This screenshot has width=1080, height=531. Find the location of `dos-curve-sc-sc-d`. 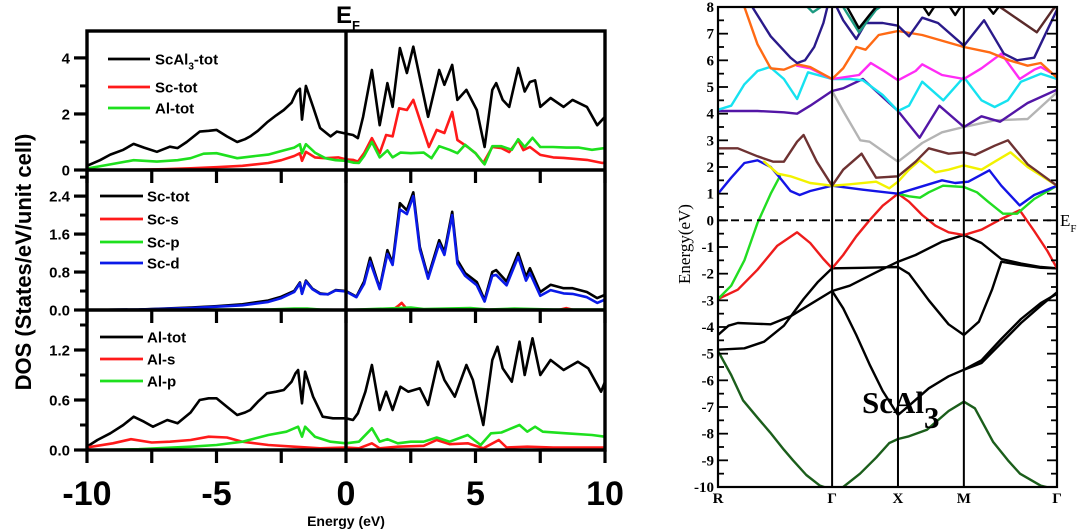

dos-curve-sc-sc-d is located at coordinates (346, 252).